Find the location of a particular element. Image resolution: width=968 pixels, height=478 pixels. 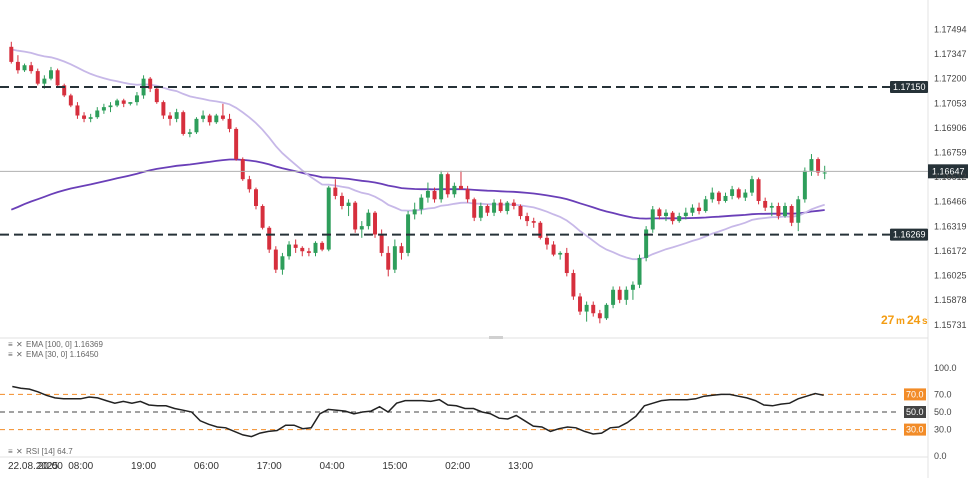

time-tick-label: 06:00 is located at coordinates (206, 466).